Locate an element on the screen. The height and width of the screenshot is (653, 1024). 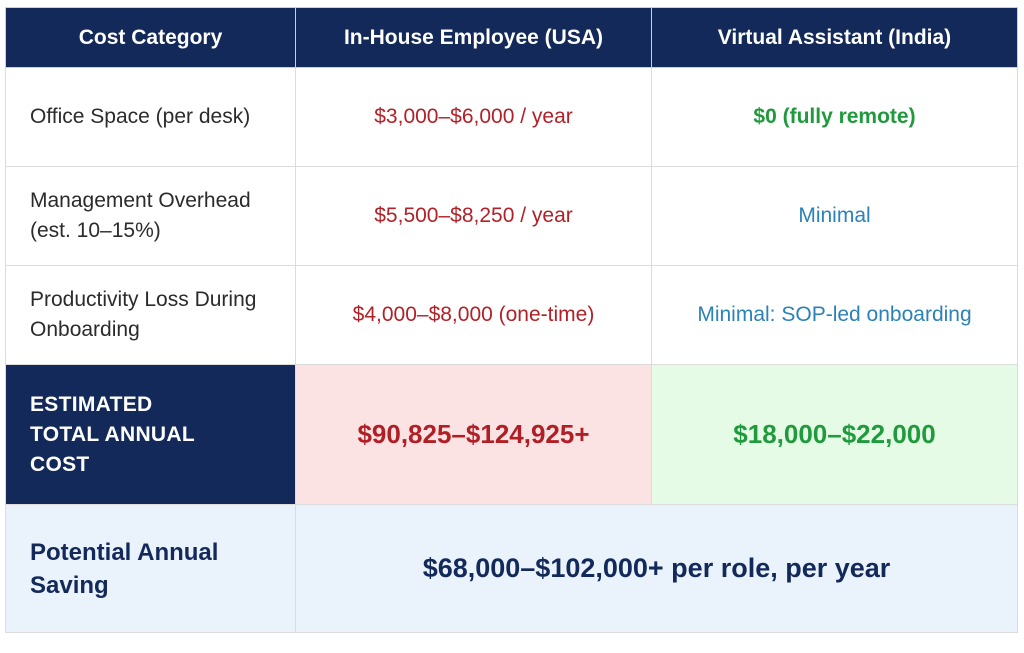
saving-label-cell: Potential Annual Saving is located at coordinates (150, 568).